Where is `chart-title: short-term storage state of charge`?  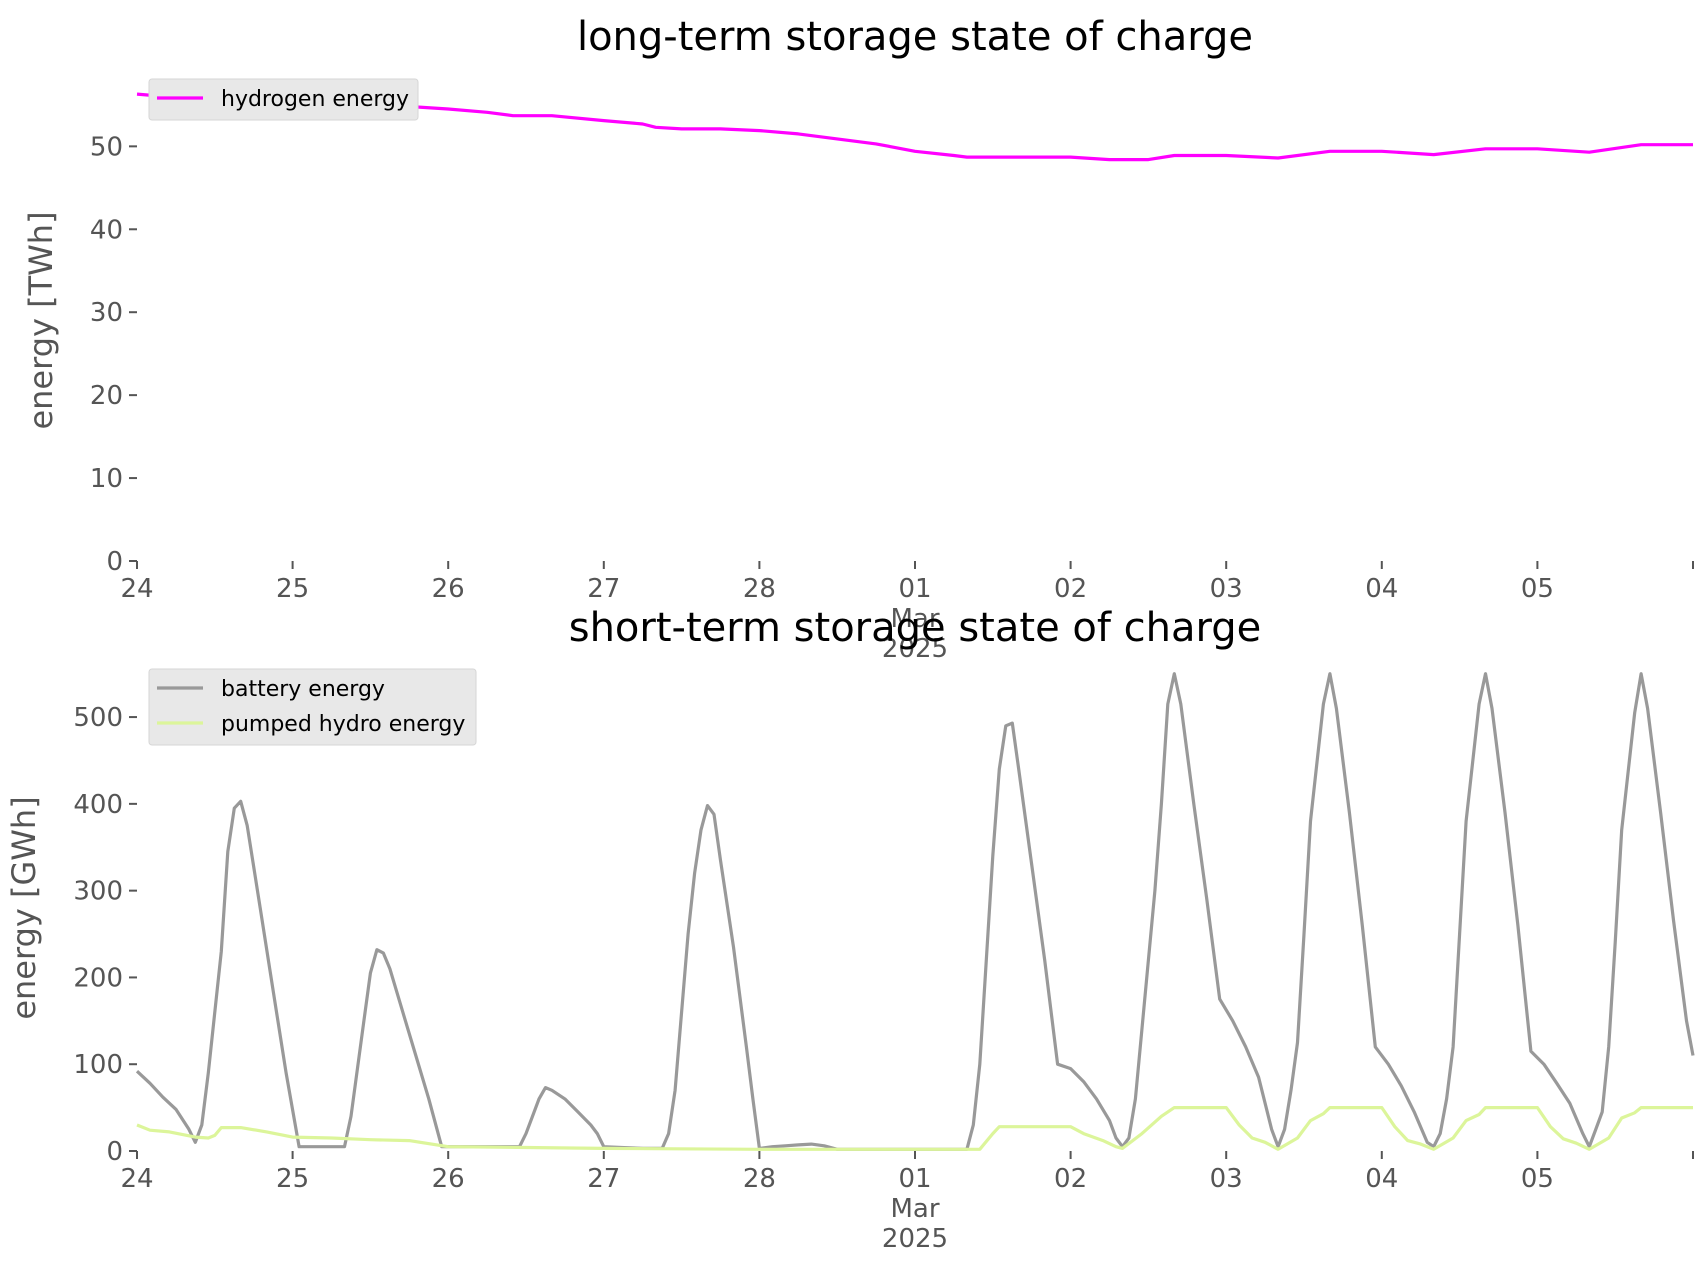
chart-title: short-term storage state of charge is located at coordinates (915, 628).